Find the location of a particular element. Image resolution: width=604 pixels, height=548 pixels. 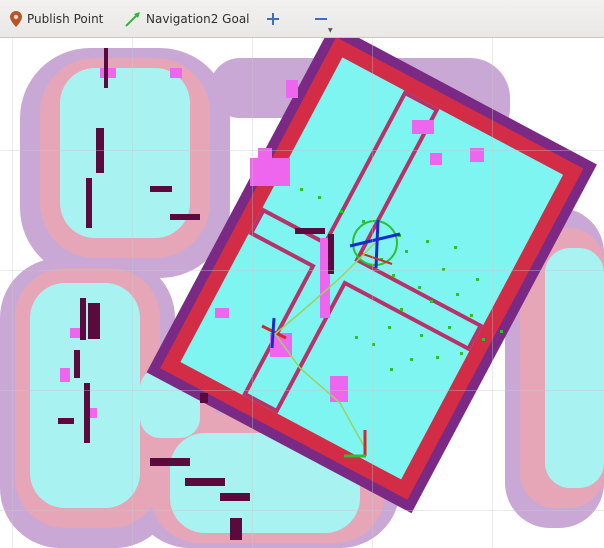

publish-point-tool: Publish Point is located at coordinates (56, 19).